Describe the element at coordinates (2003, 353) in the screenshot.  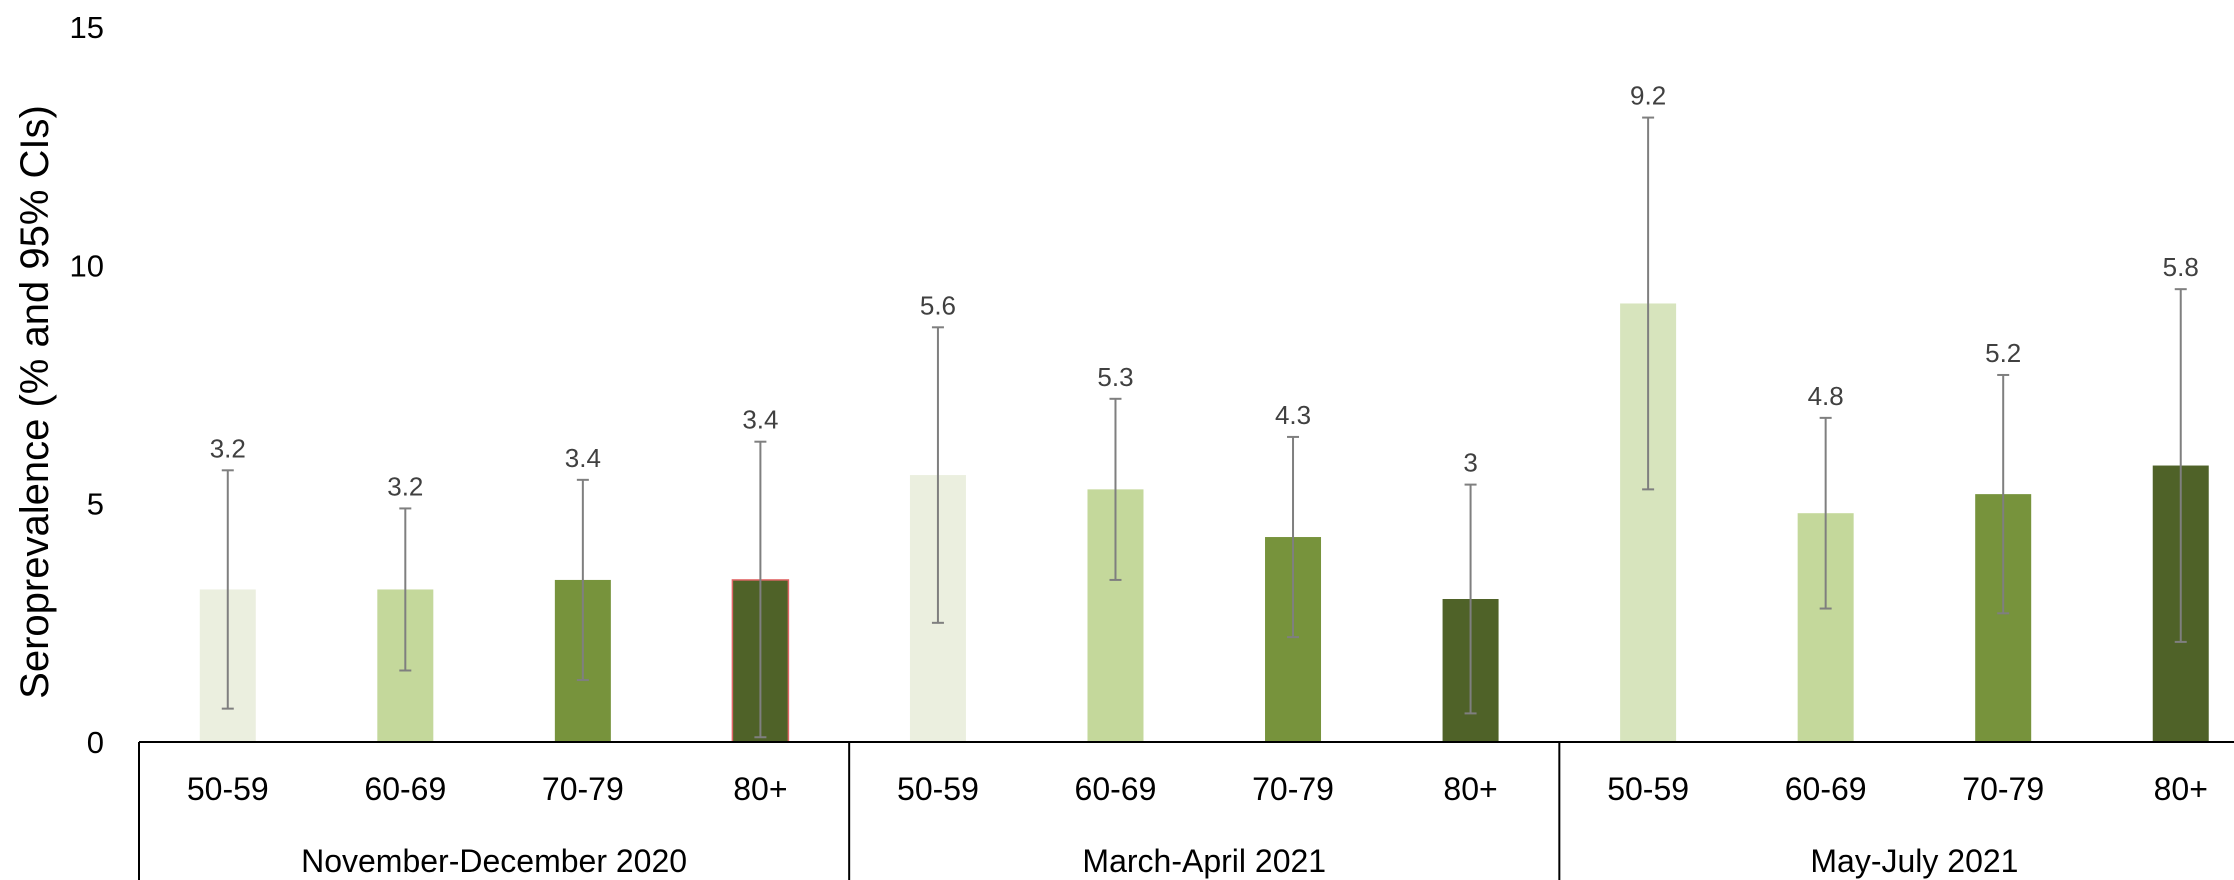
I see `data-label: 5.2` at that location.